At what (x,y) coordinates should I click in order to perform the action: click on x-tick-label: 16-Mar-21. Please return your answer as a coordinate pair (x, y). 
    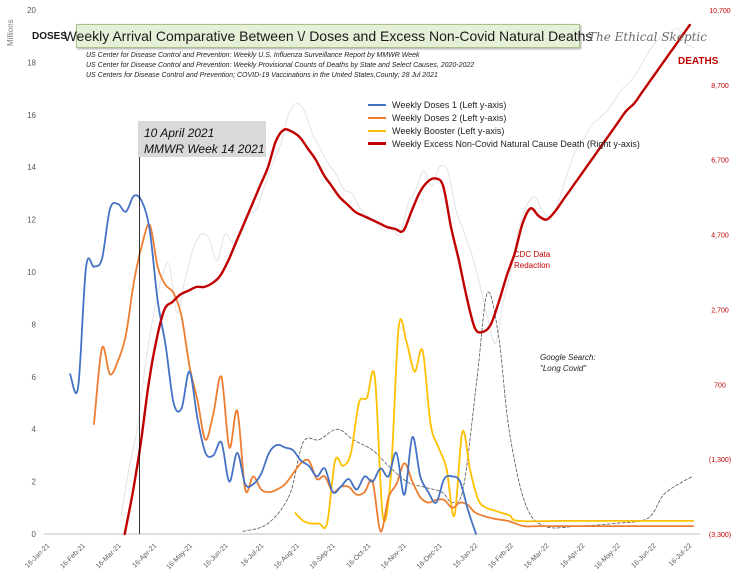
    Looking at the image, I should click on (109, 556).